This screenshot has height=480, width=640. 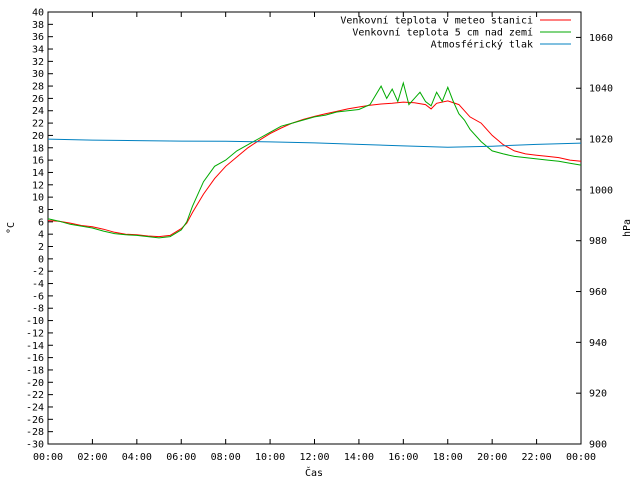 What do you see at coordinates (38, 62) in the screenshot?
I see `left-tick-label: 32` at bounding box center [38, 62].